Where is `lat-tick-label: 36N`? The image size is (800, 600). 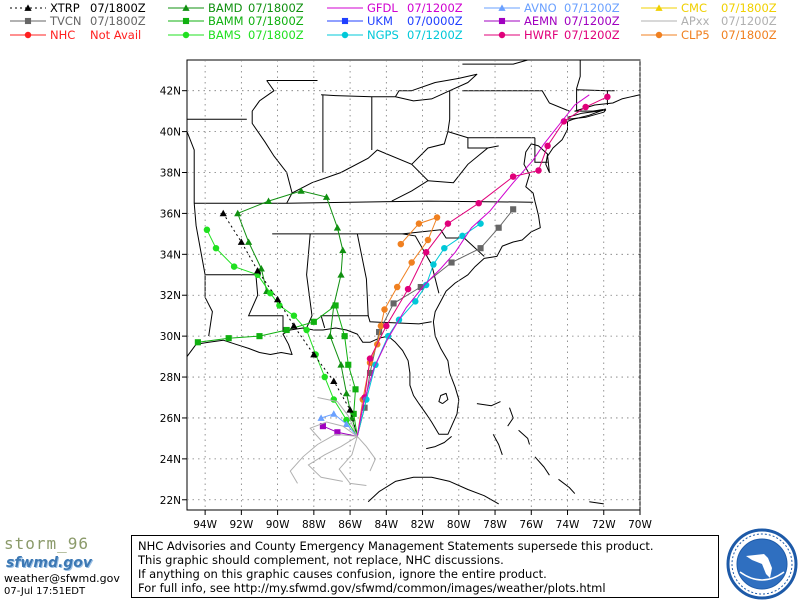
lat-tick-label: 36N is located at coordinates (170, 214).